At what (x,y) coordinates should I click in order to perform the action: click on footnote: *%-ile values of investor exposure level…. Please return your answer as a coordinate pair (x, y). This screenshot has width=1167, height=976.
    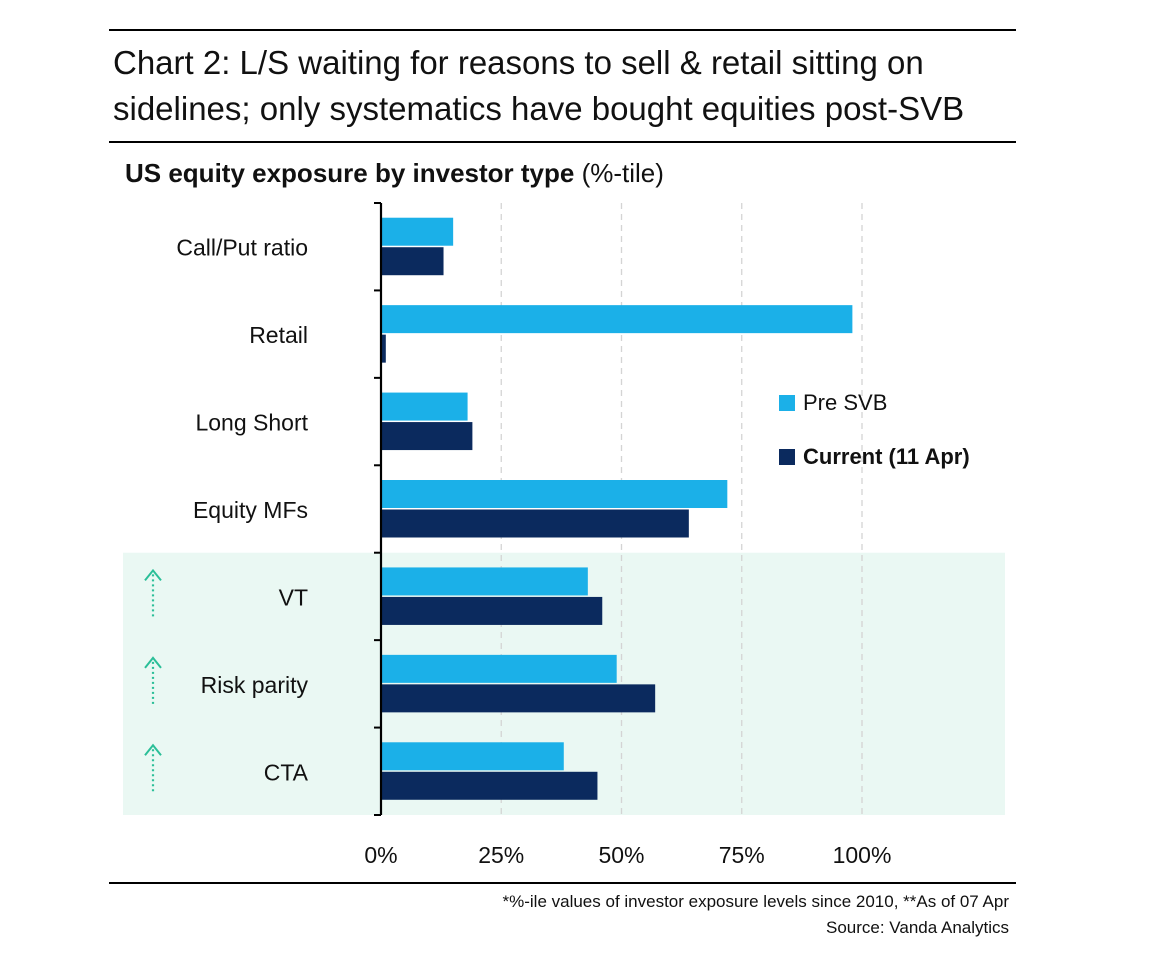
    Looking at the image, I should click on (756, 901).